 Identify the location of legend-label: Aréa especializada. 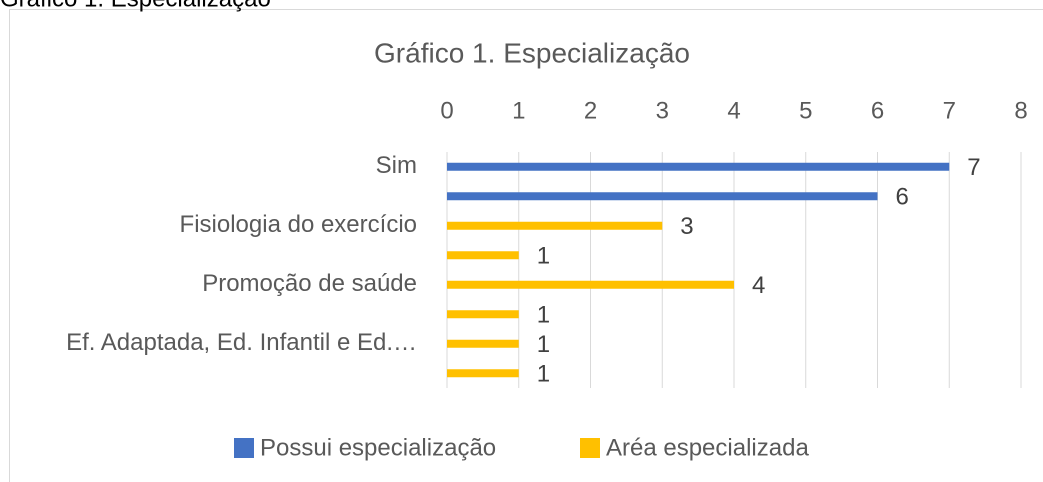
(707, 447).